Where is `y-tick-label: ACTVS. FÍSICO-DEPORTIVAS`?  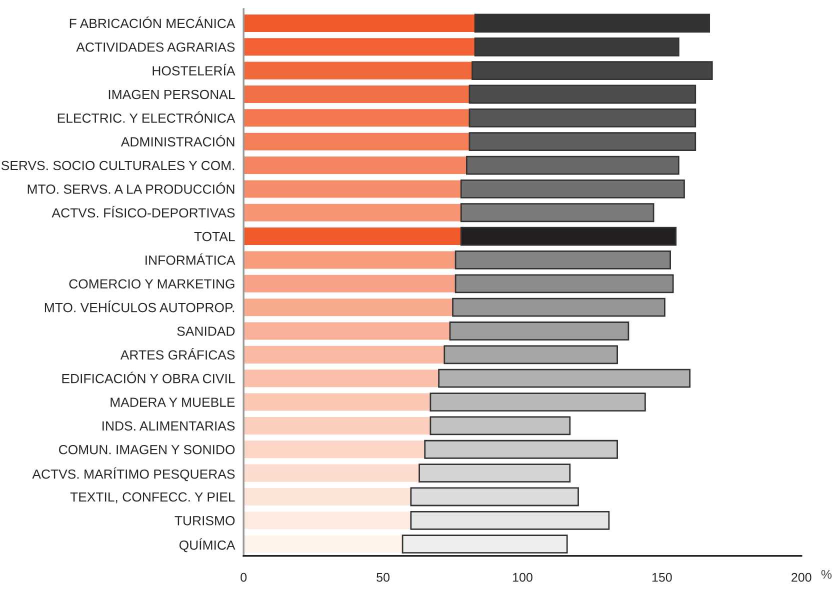
y-tick-label: ACTVS. FÍSICO-DEPORTIVAS is located at coordinates (143, 212).